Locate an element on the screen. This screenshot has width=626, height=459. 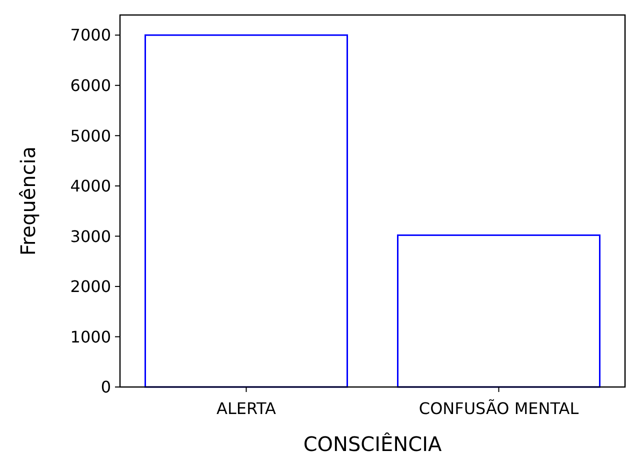
y-tick-label: 4000 is located at coordinates (90, 186).